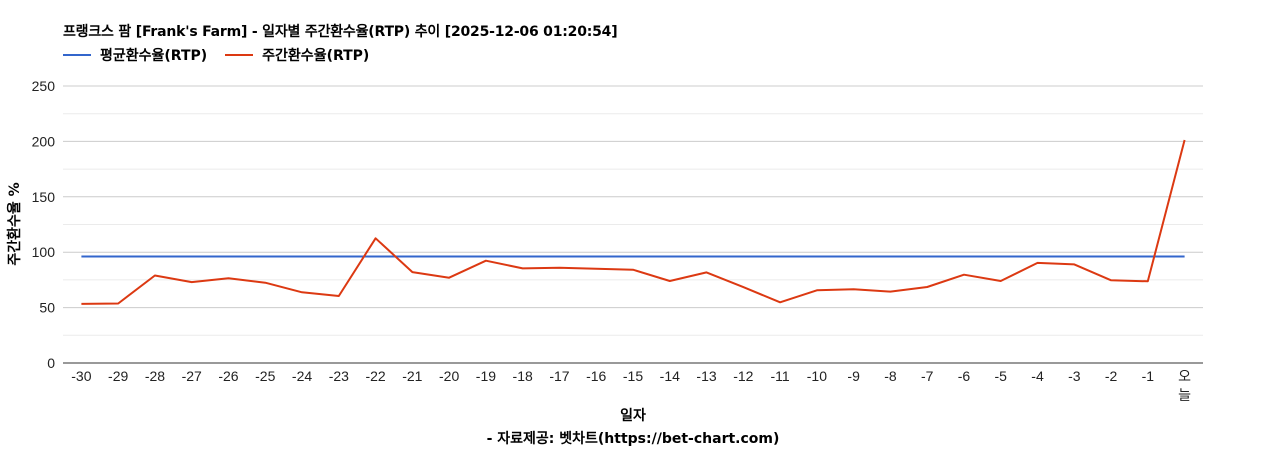  I want to click on x-tick-label: -16, so click(596, 376).